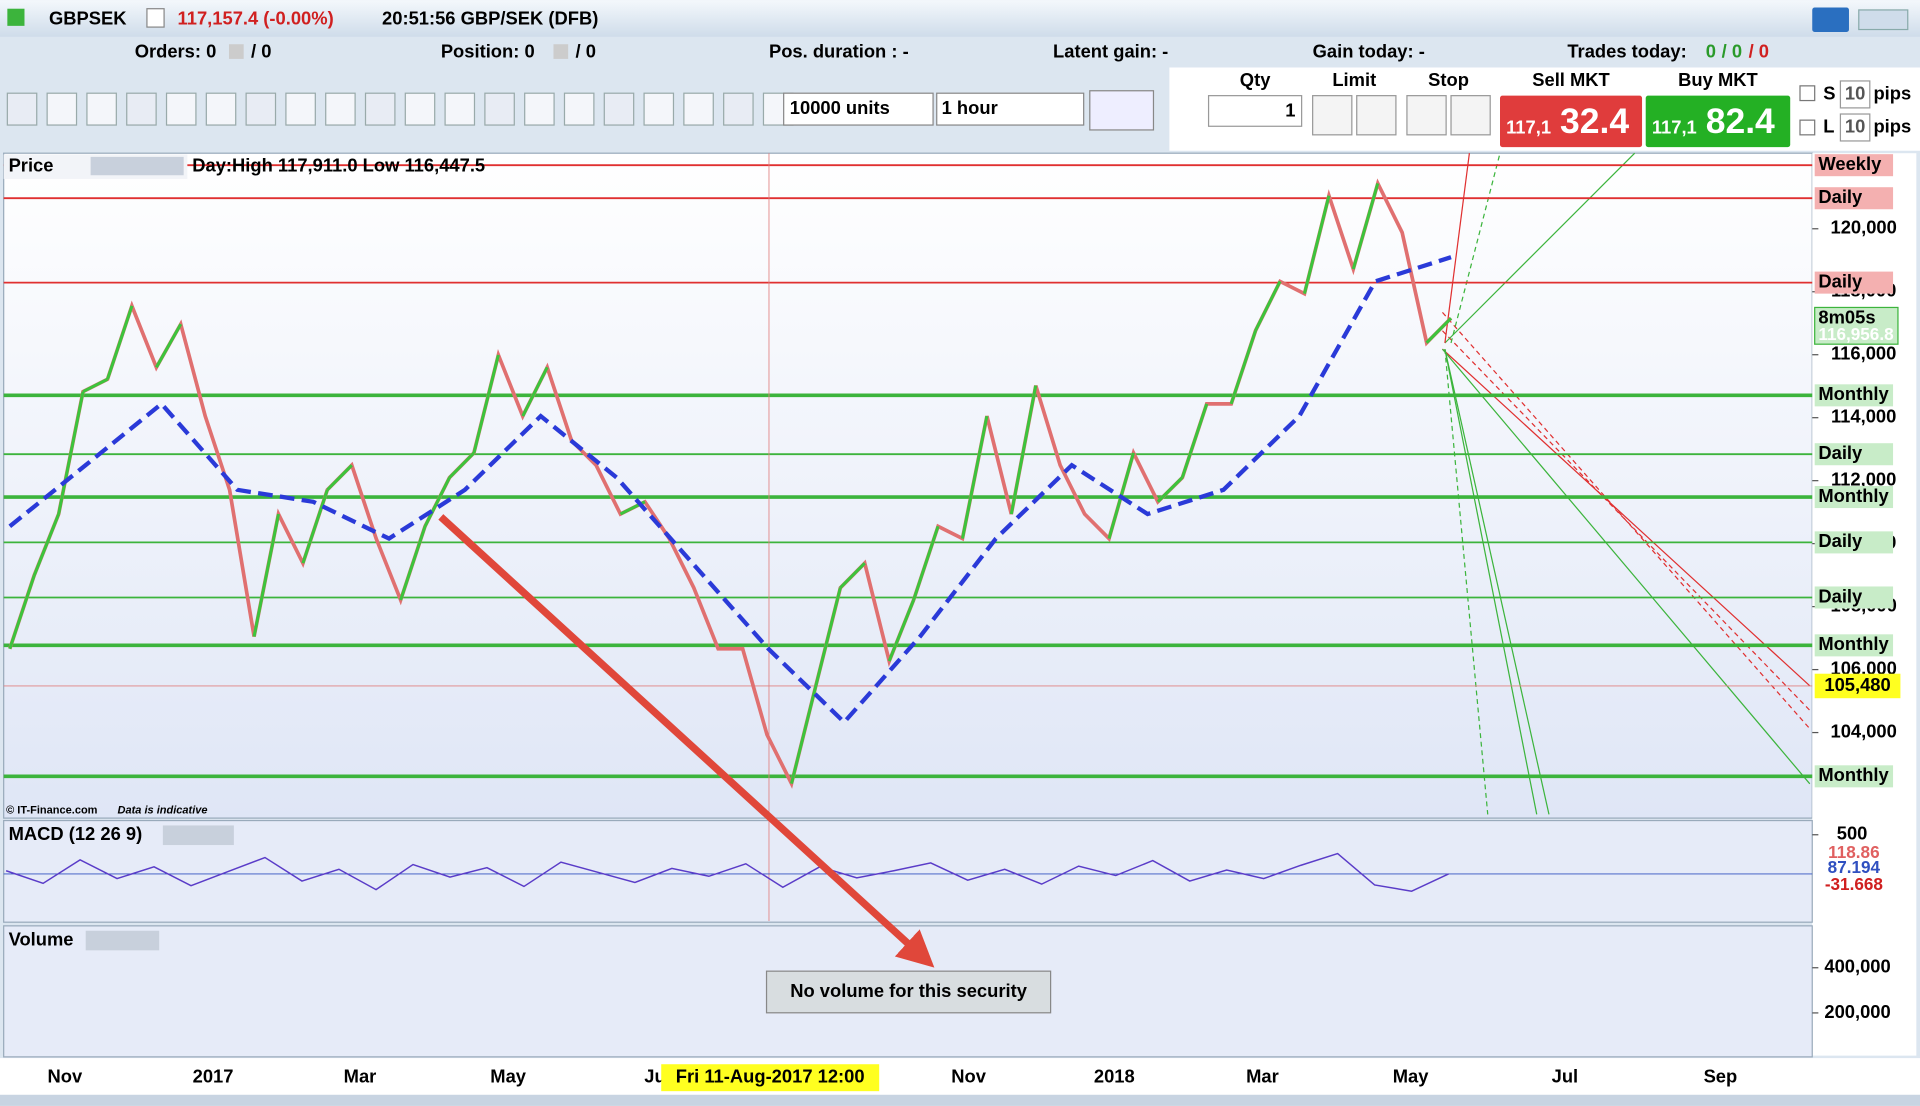 This screenshot has height=1106, width=1920. What do you see at coordinates (155, 18) in the screenshot?
I see `info-button` at bounding box center [155, 18].